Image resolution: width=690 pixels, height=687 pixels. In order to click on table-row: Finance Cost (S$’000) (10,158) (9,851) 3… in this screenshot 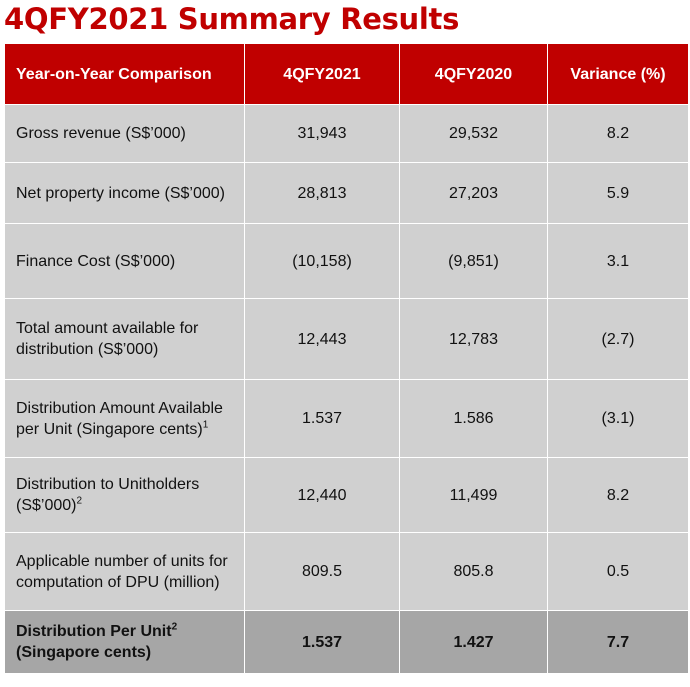, I will do `click(346, 261)`.